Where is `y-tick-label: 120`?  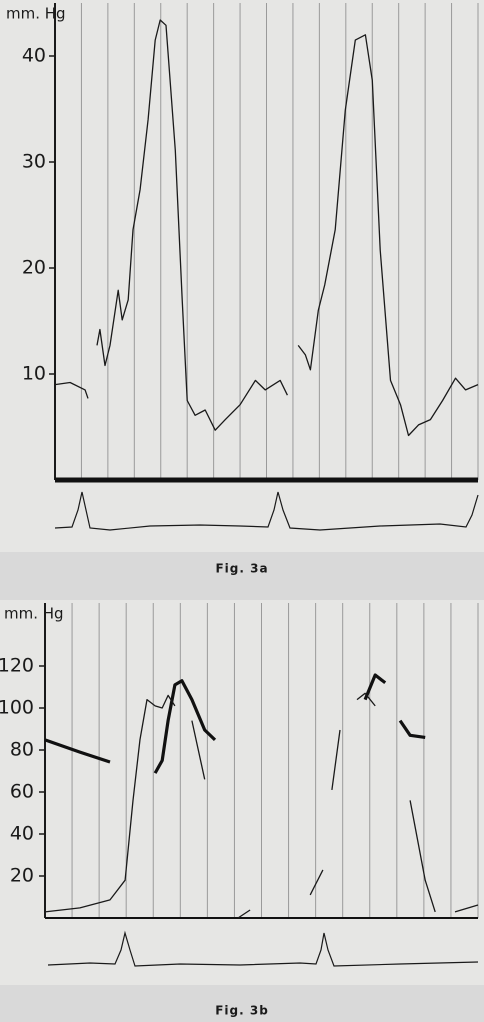 y-tick-label: 120 is located at coordinates (17, 666).